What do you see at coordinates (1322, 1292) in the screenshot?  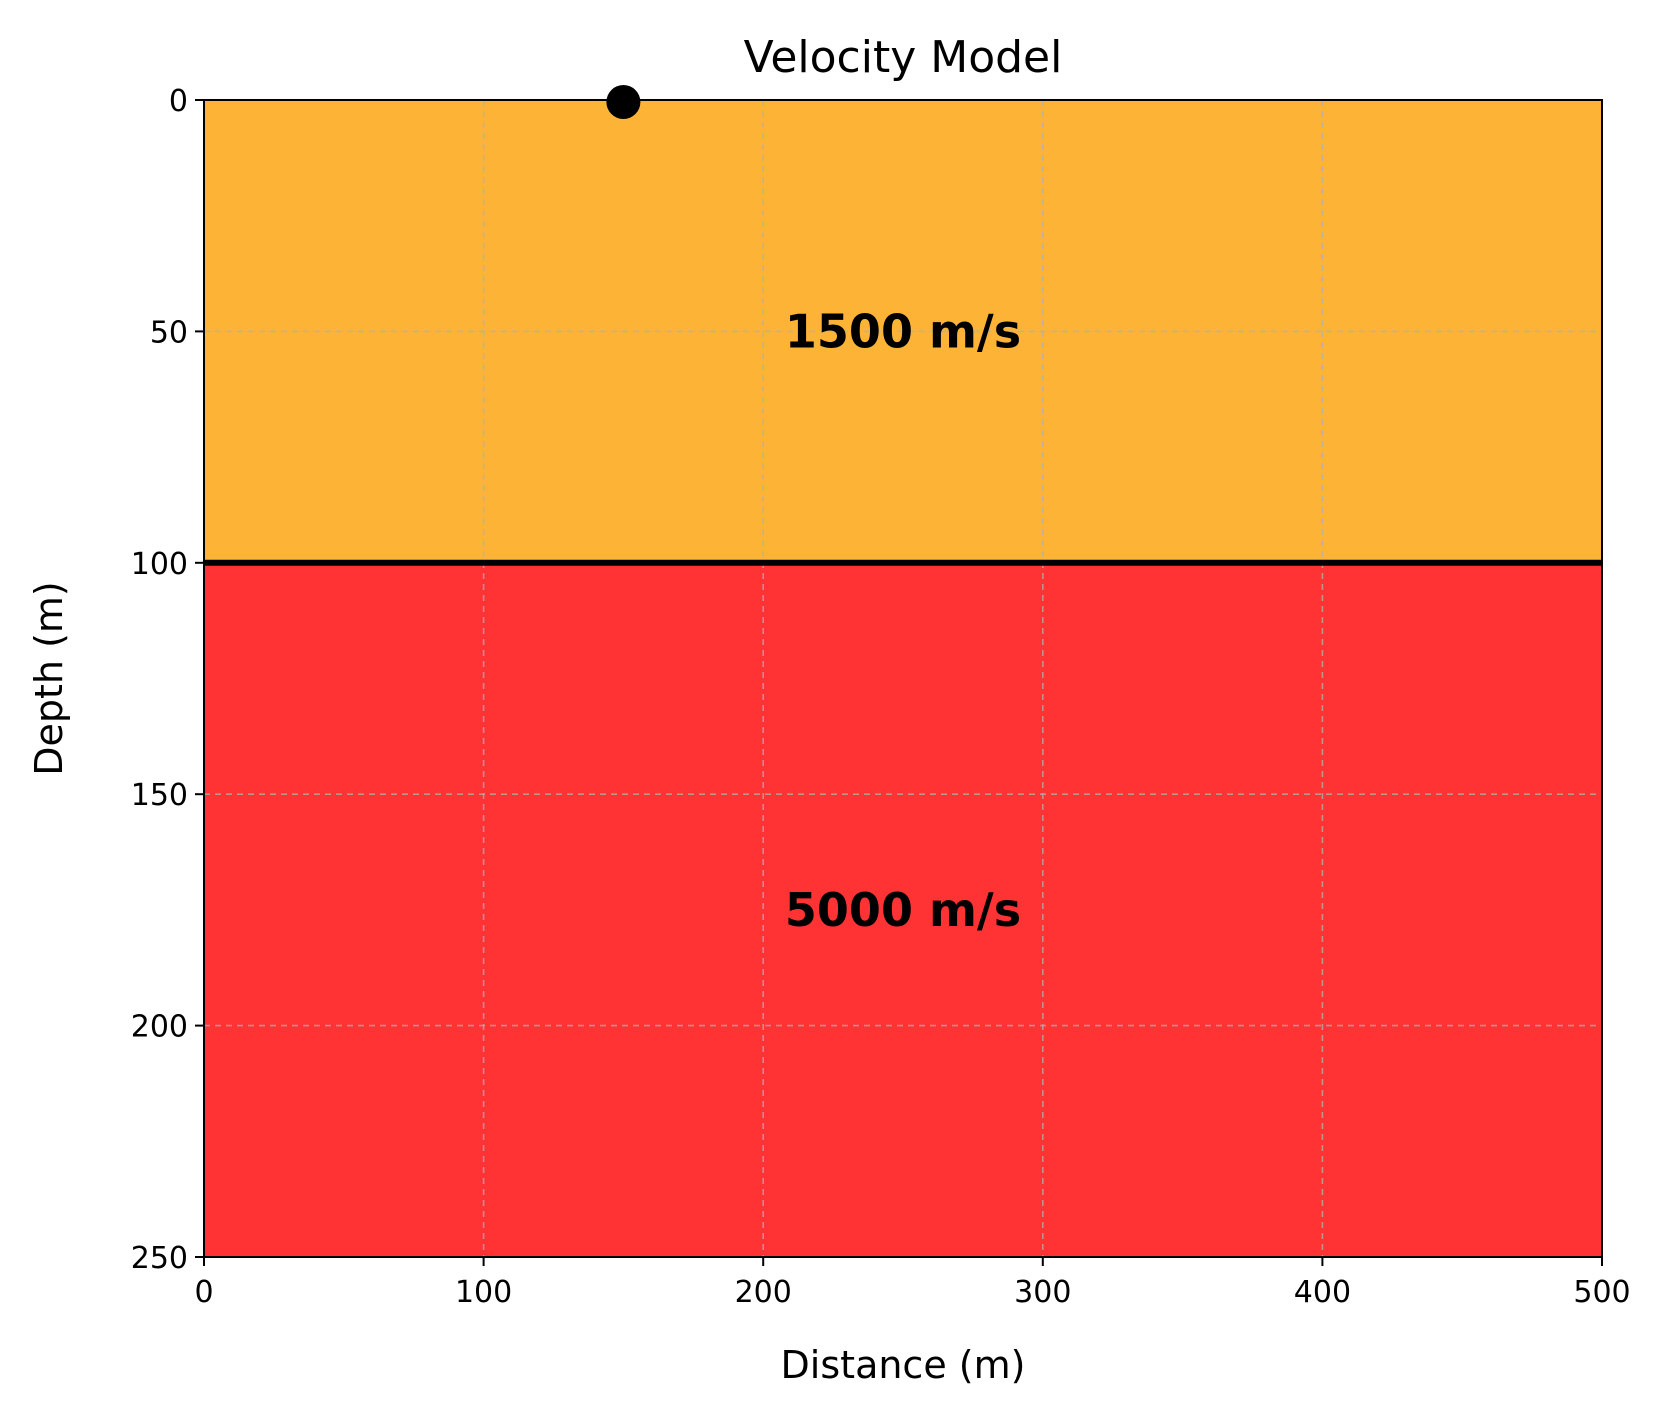 I see `x-tick-label-4: 400` at bounding box center [1322, 1292].